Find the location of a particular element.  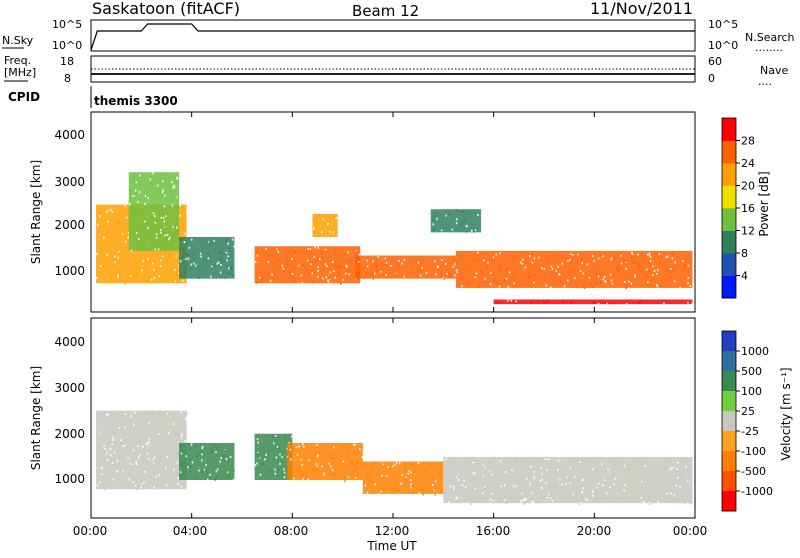

nsearch-tick-bottom: 10^0 is located at coordinates (723, 45).